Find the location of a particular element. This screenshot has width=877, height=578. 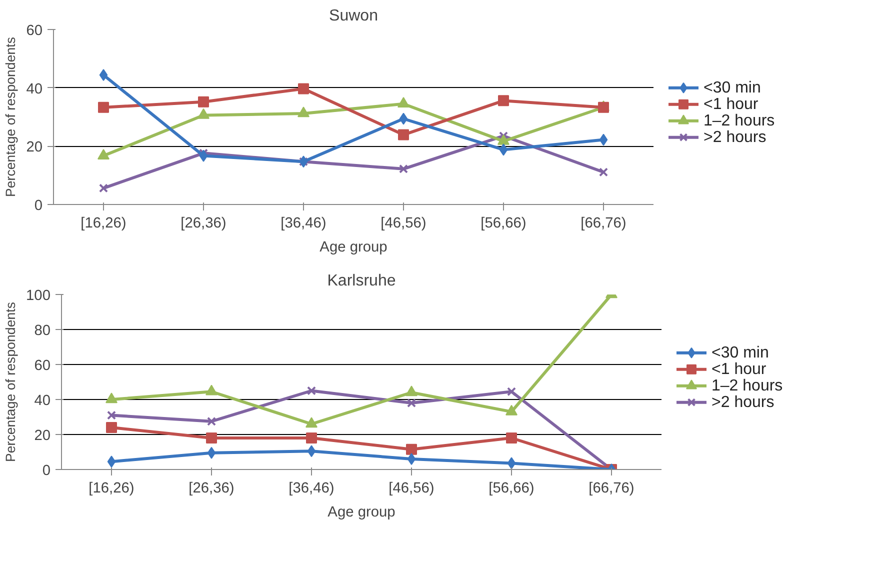

chart-title: Suwon is located at coordinates (353, 16).